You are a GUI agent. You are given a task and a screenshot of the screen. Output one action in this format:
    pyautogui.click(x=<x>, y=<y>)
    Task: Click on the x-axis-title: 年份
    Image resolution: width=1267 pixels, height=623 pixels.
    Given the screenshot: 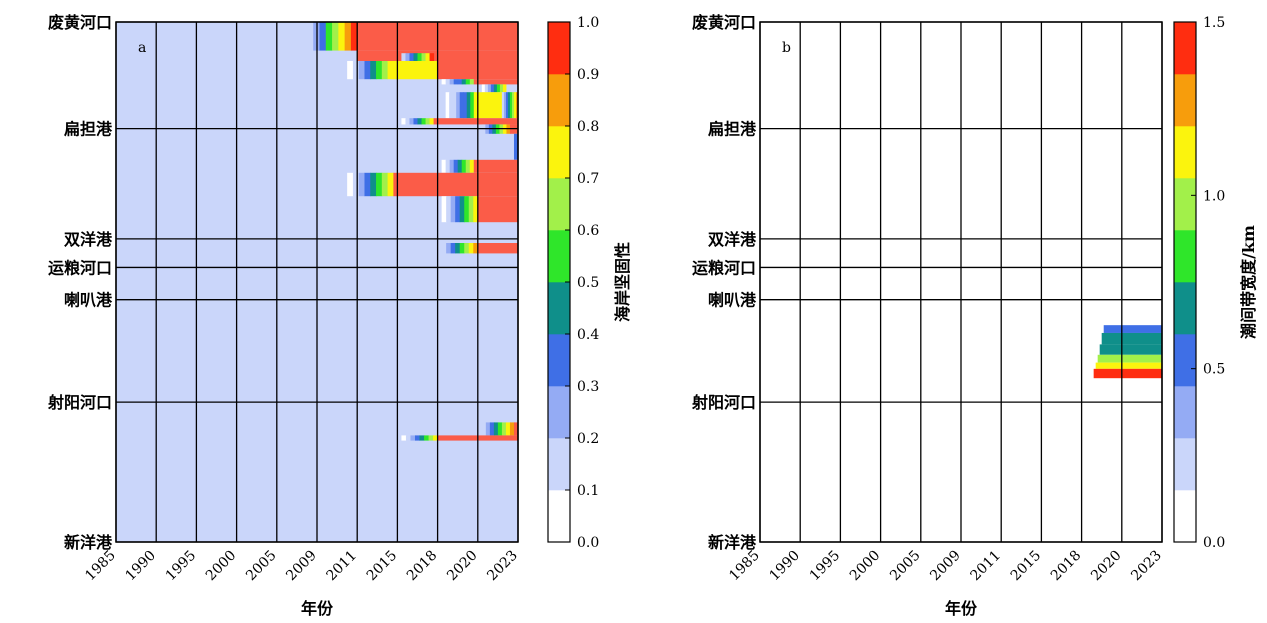 What is the action you would take?
    pyautogui.click(x=317, y=608)
    